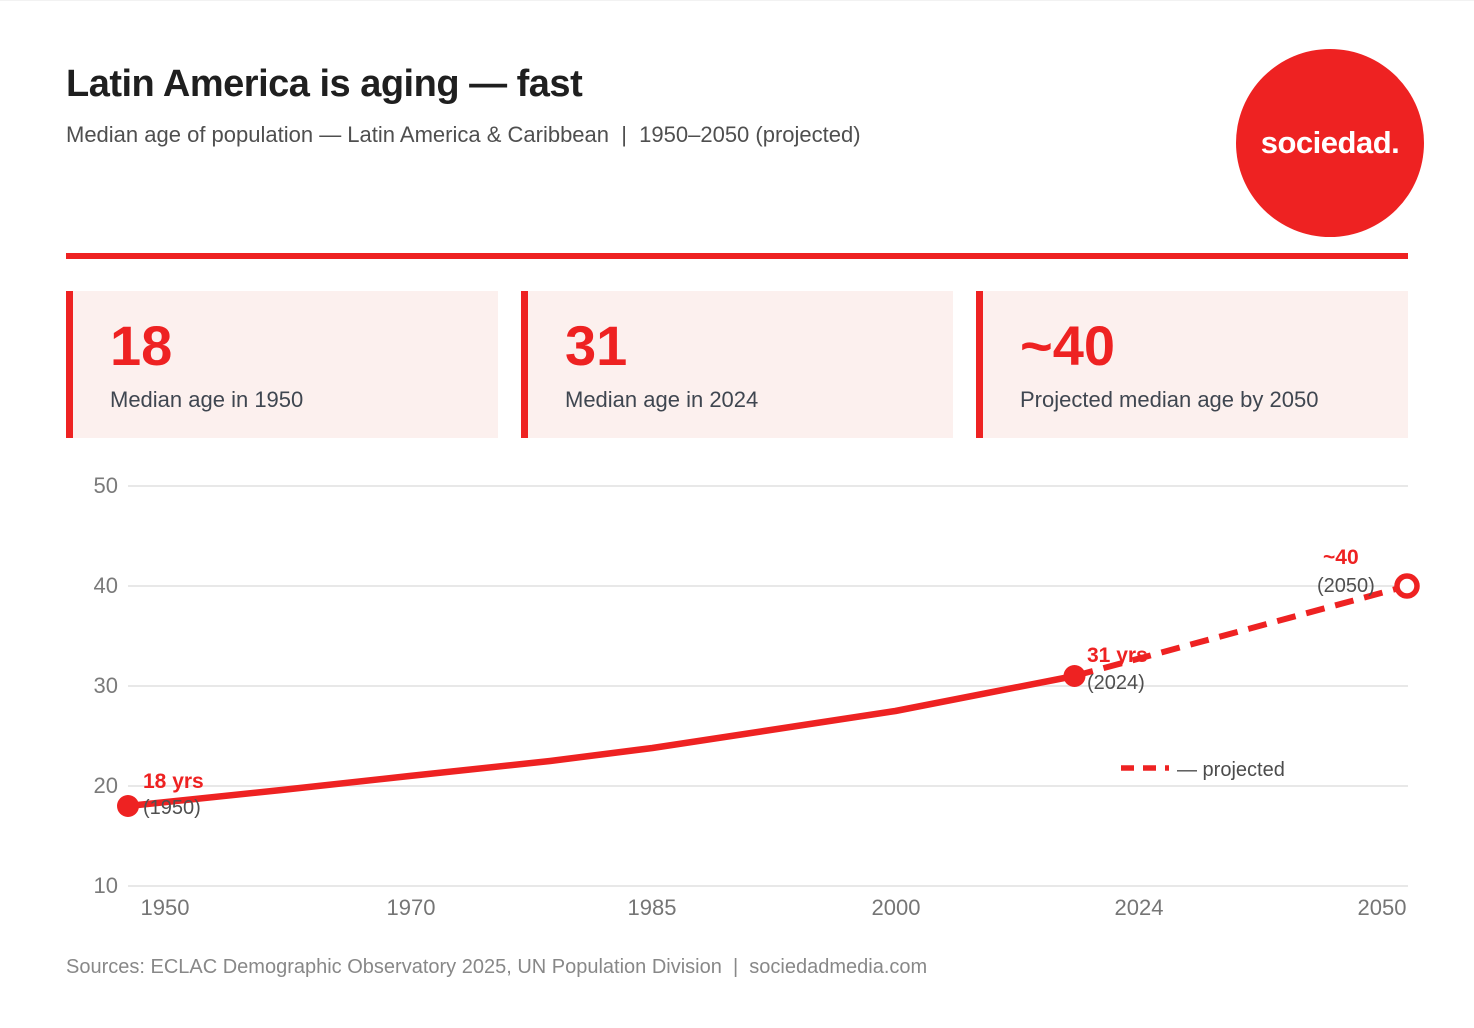 This screenshot has height=1028, width=1474. What do you see at coordinates (105, 685) in the screenshot?
I see `y-axis-label: 30` at bounding box center [105, 685].